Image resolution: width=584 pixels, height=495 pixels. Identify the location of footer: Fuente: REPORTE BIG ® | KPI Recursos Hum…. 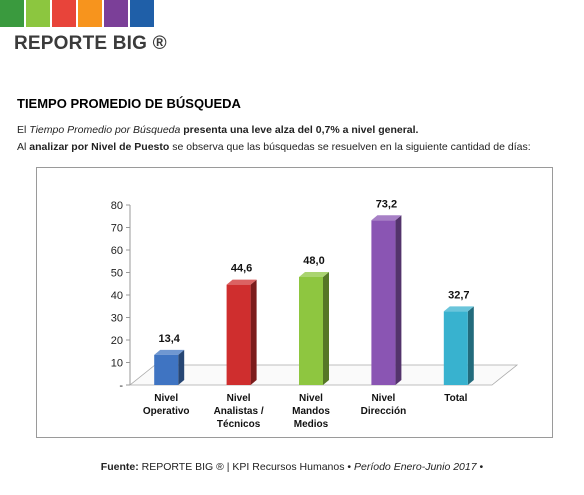
(292, 467).